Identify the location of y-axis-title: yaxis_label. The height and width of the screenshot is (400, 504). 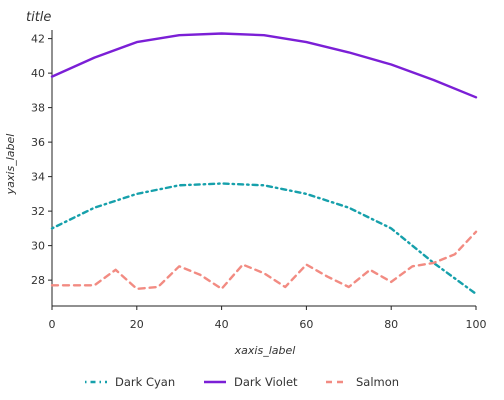
(10, 165).